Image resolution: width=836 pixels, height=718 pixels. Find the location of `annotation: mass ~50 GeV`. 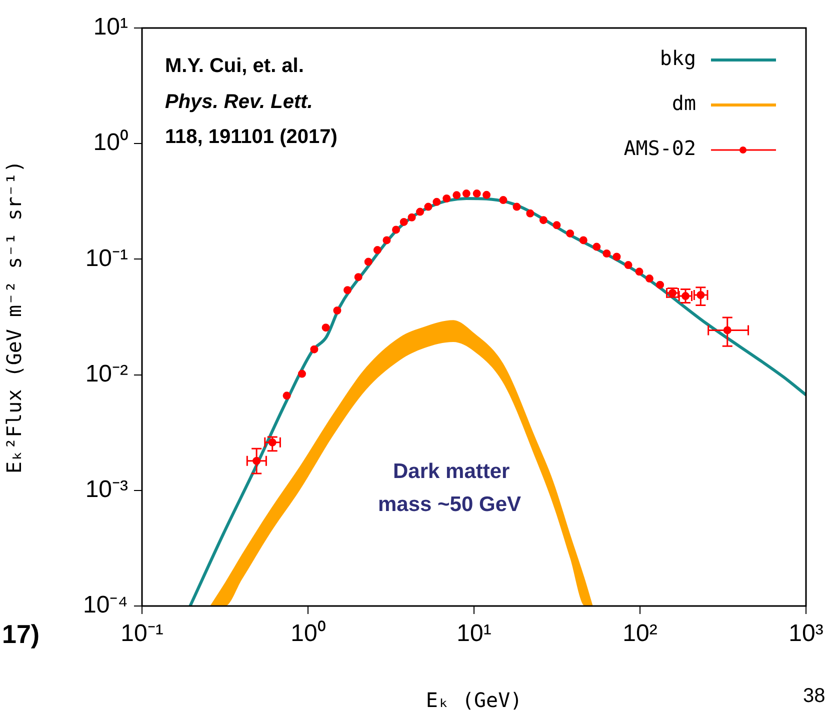

annotation: mass ~50 GeV is located at coordinates (450, 504).